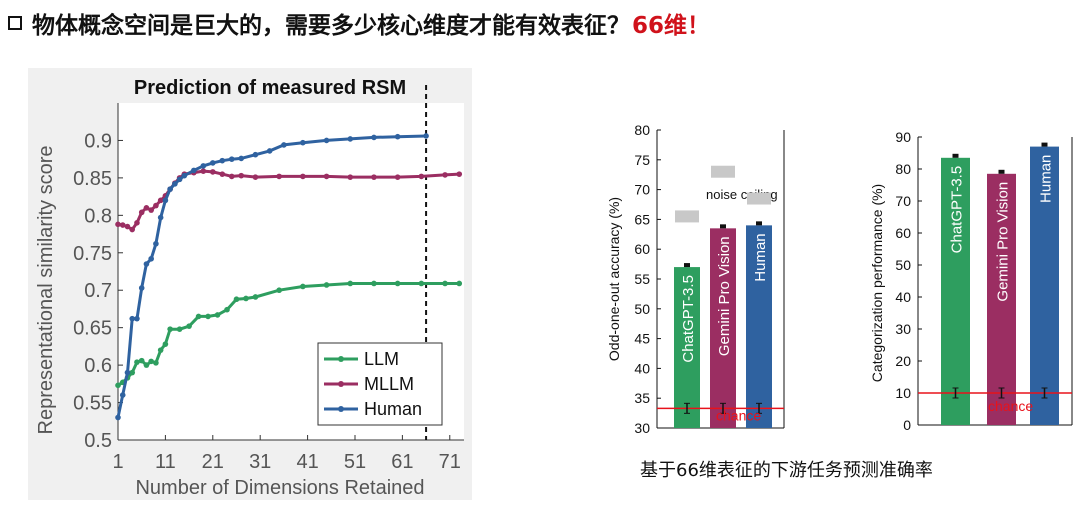  I want to click on figure-caption: 基于66维表征的下游任务预测准确率, so click(786, 470).